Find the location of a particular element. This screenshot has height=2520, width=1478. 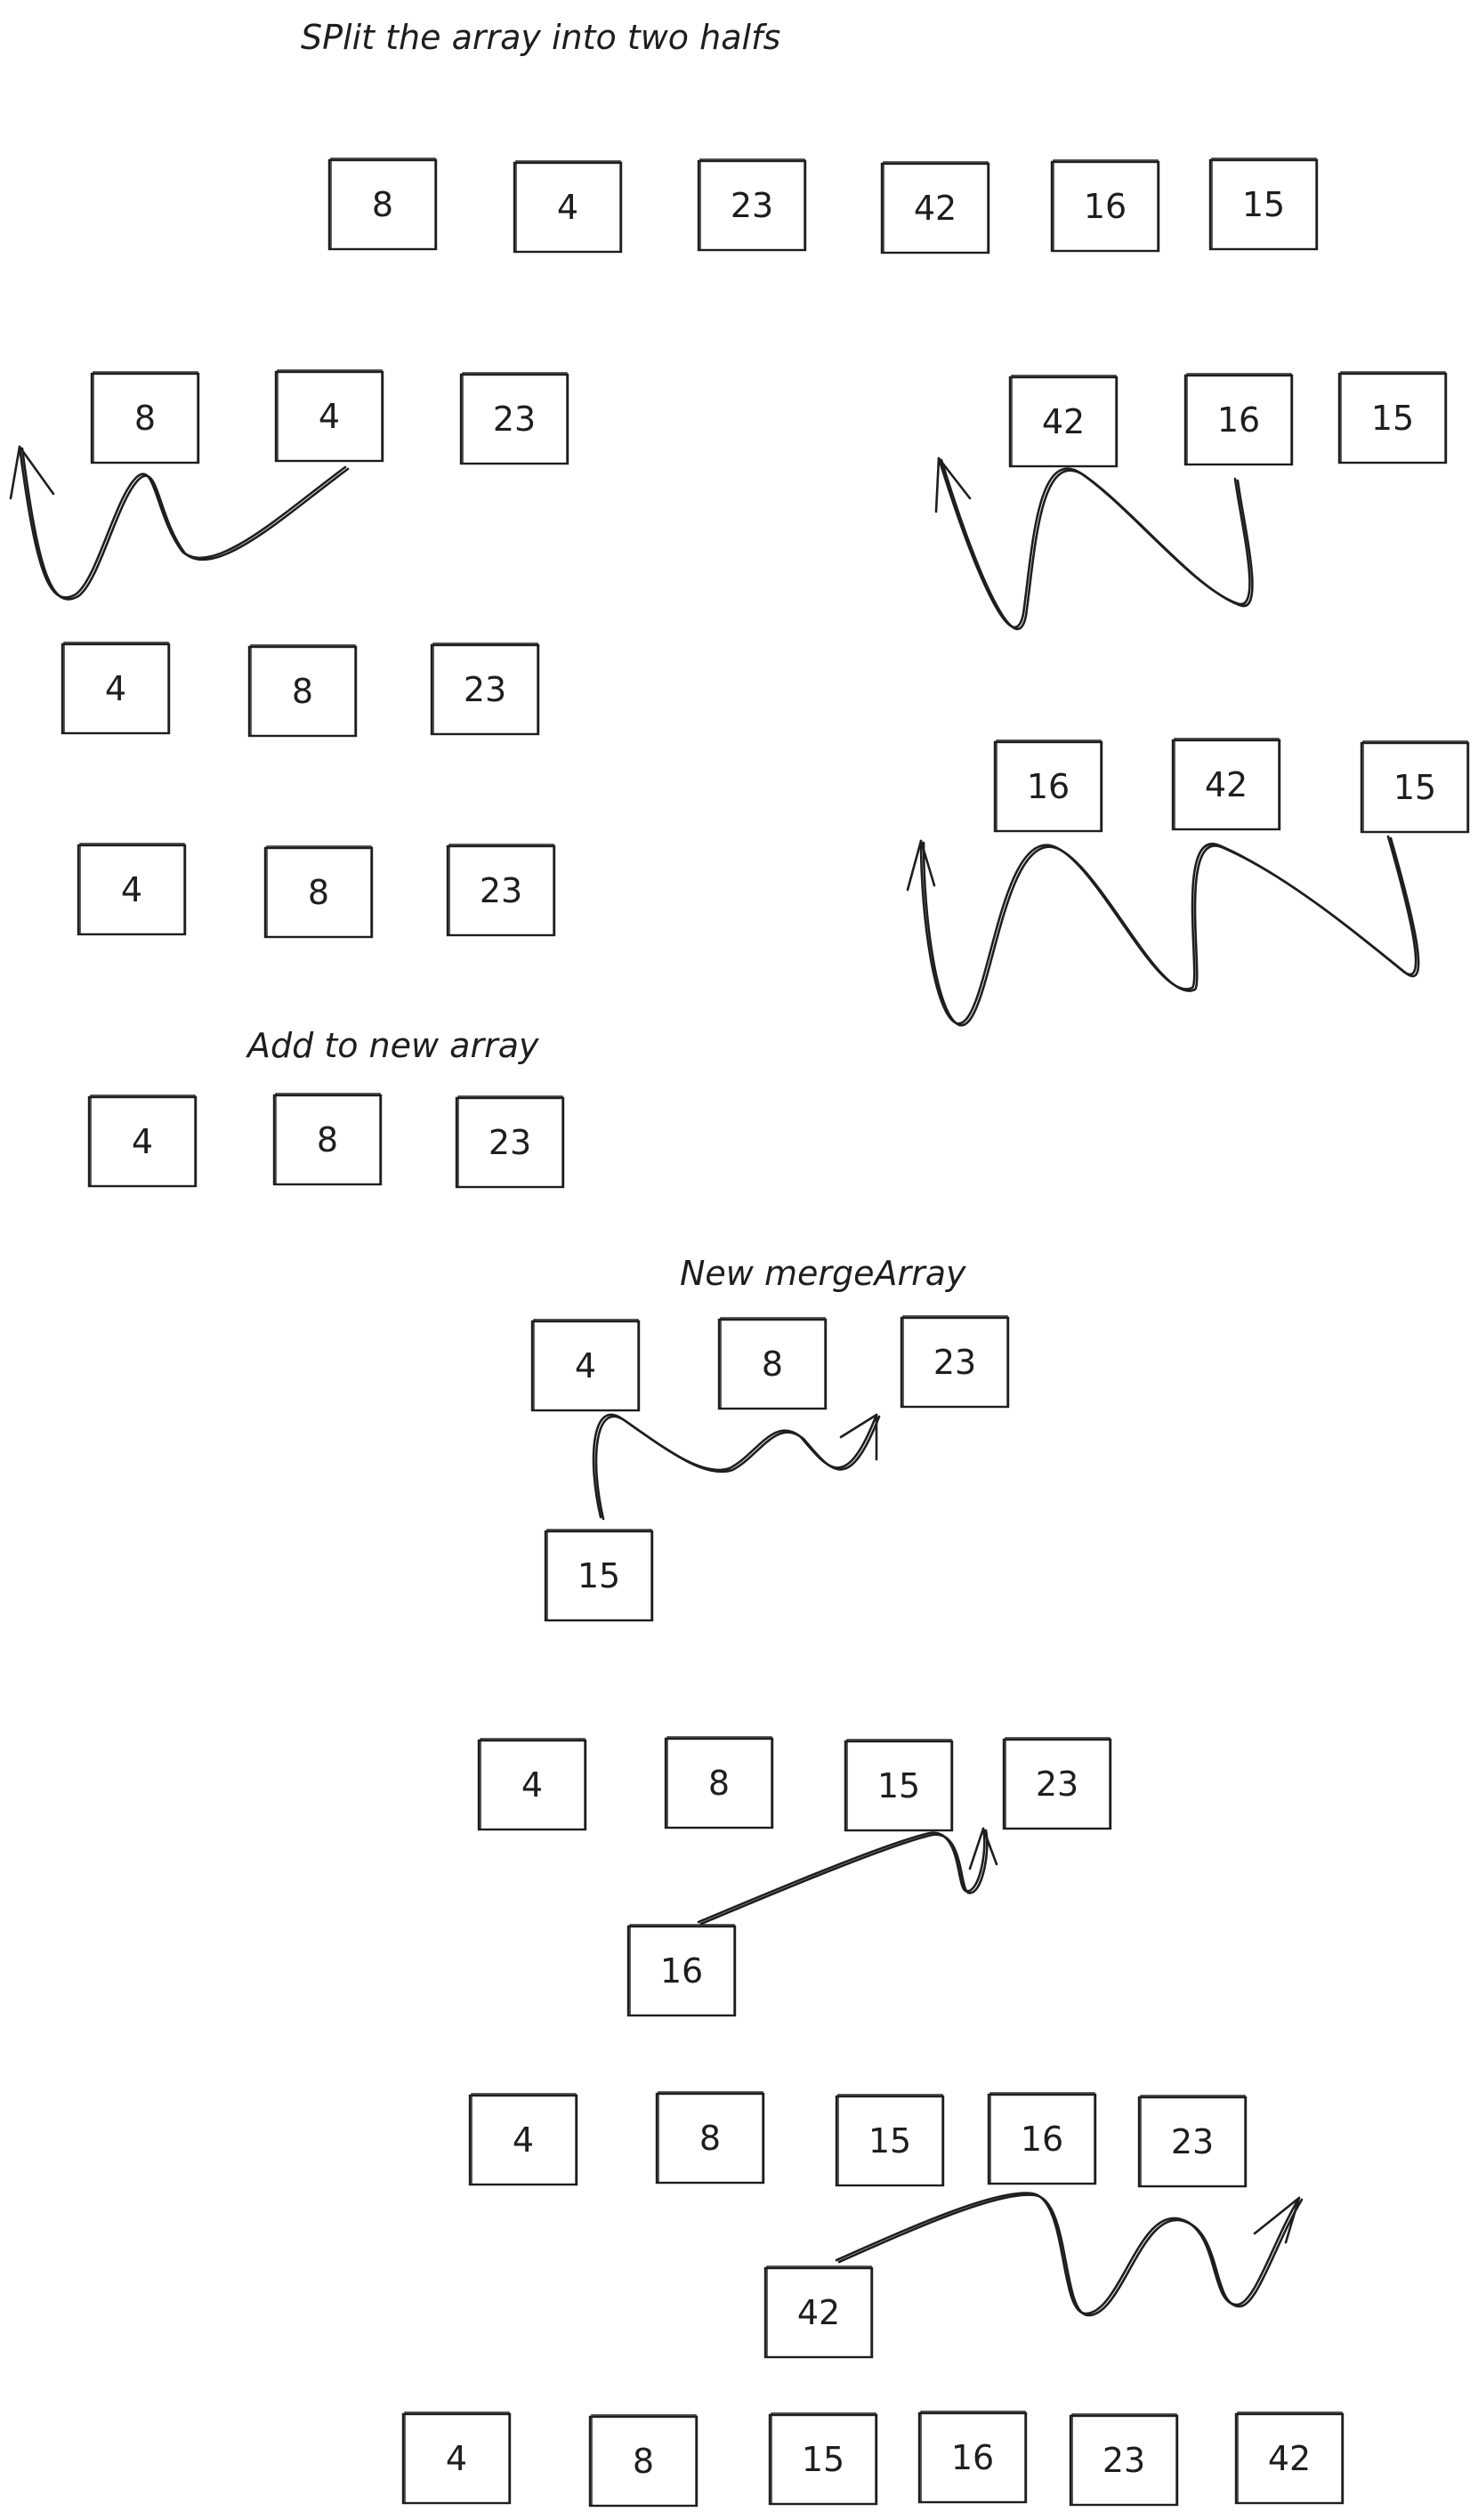

split-label: SPlit the array into two halfs is located at coordinates (541, 37).